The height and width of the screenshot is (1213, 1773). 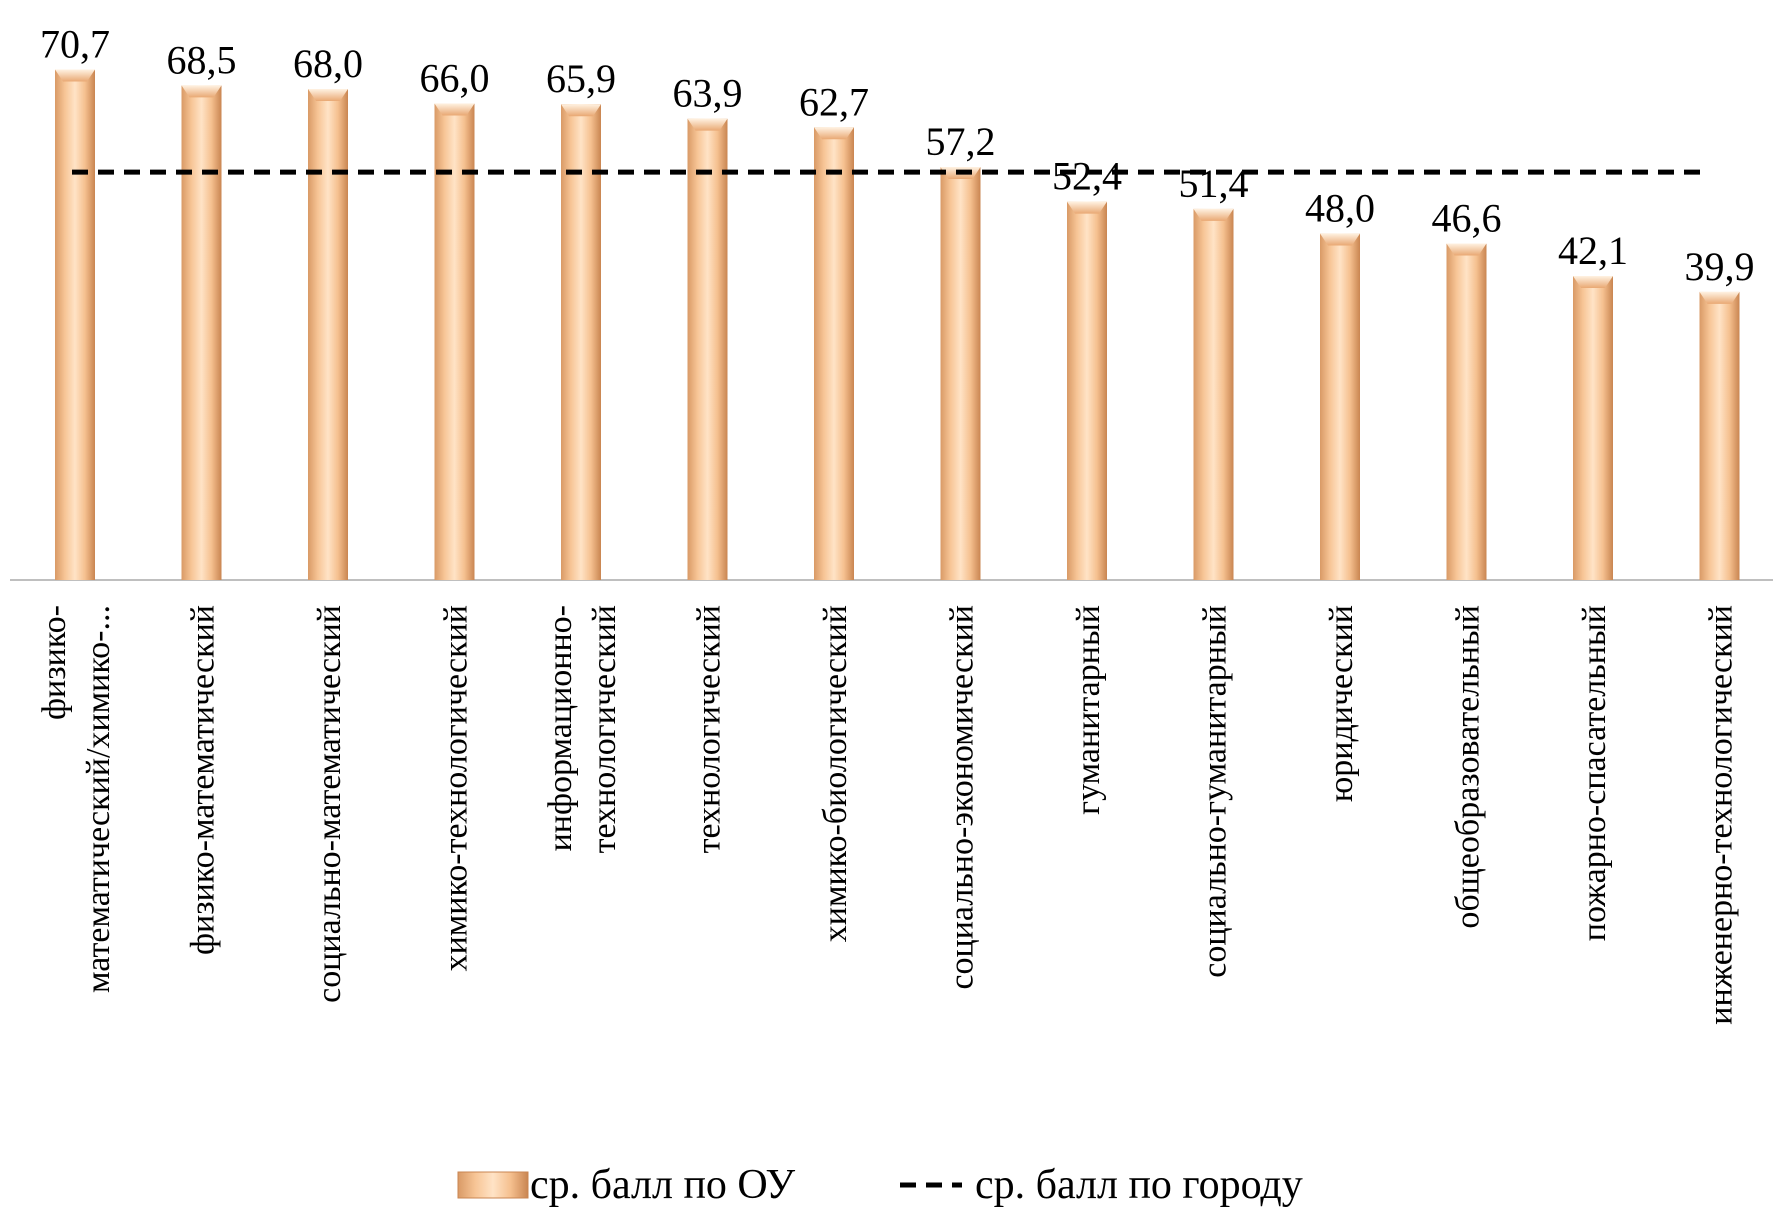 I want to click on data-label: 65,9, so click(x=581, y=78).